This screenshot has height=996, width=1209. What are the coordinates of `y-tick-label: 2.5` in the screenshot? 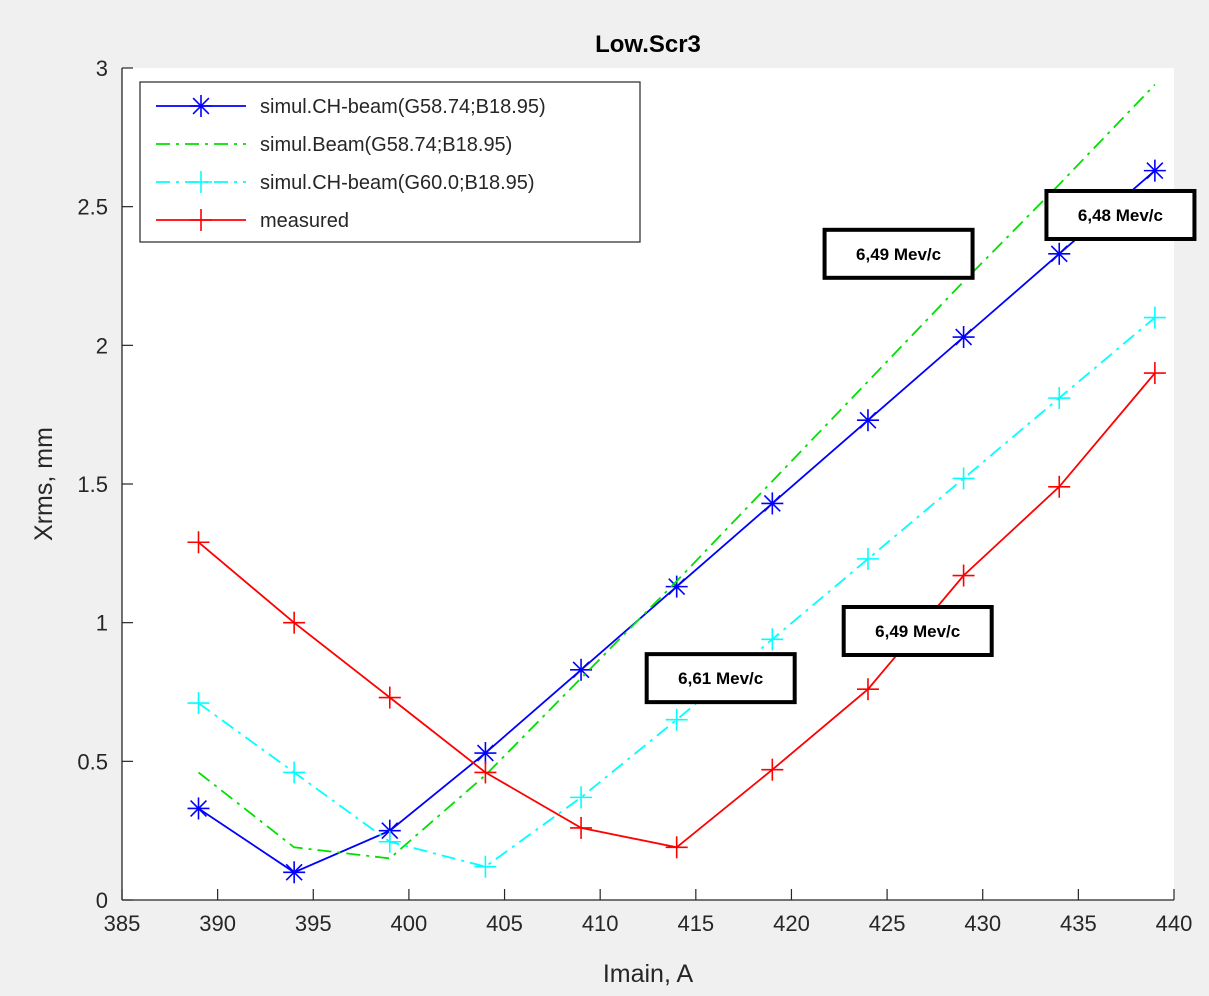 It's located at (92, 207).